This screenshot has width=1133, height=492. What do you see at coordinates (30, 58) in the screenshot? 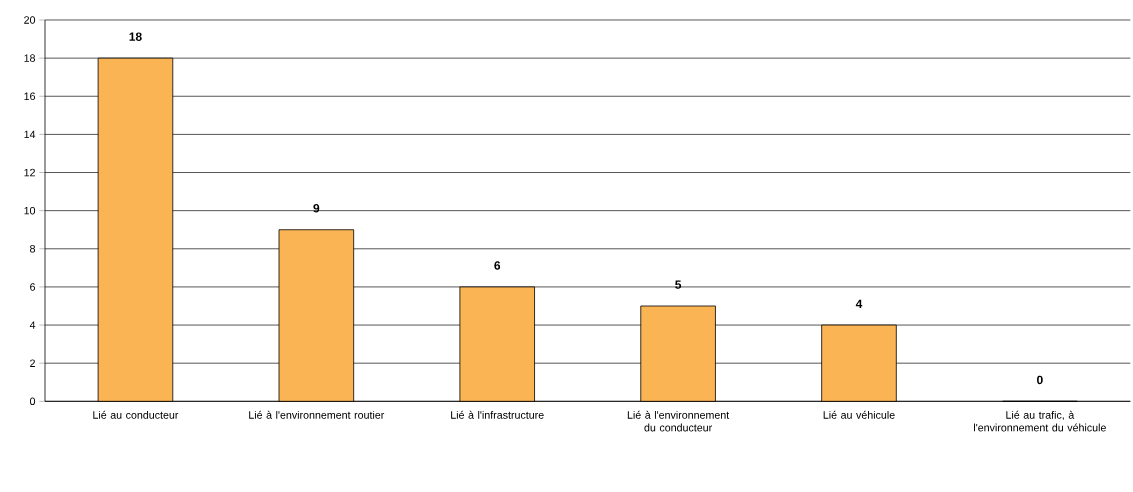
I see `y-tick-label: 18` at bounding box center [30, 58].